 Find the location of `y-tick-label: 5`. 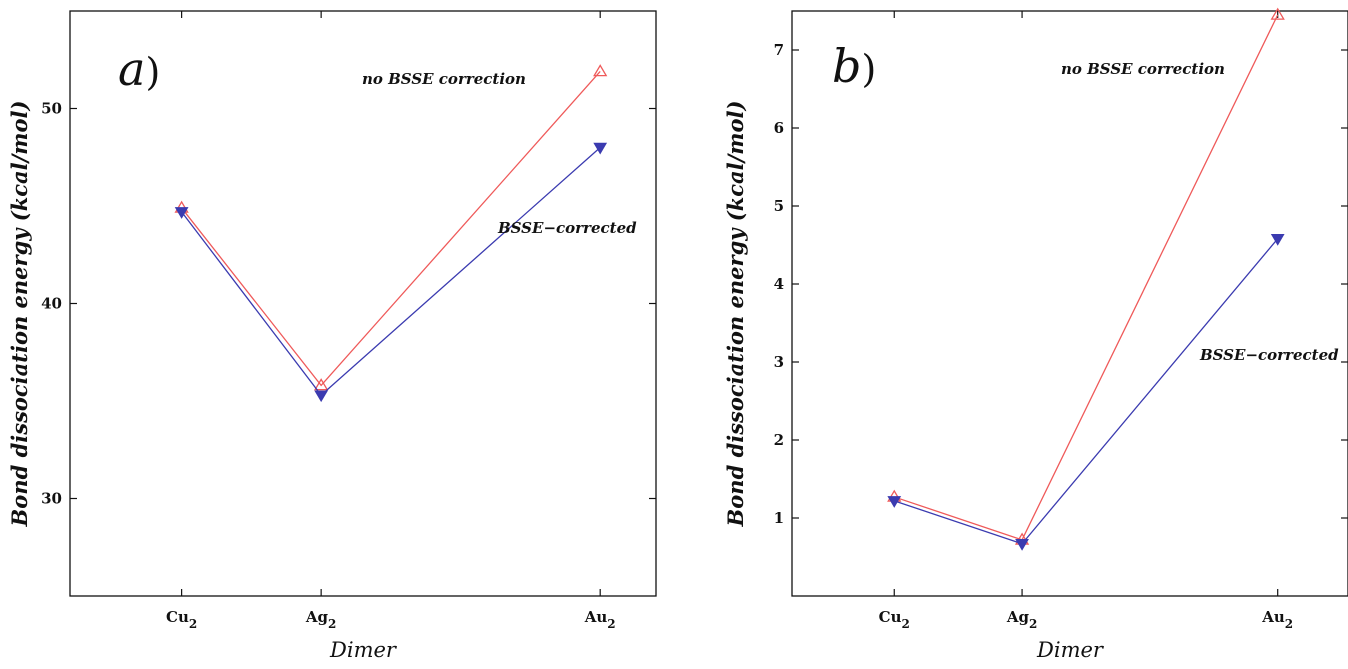

y-tick-label: 5 is located at coordinates (779, 206).